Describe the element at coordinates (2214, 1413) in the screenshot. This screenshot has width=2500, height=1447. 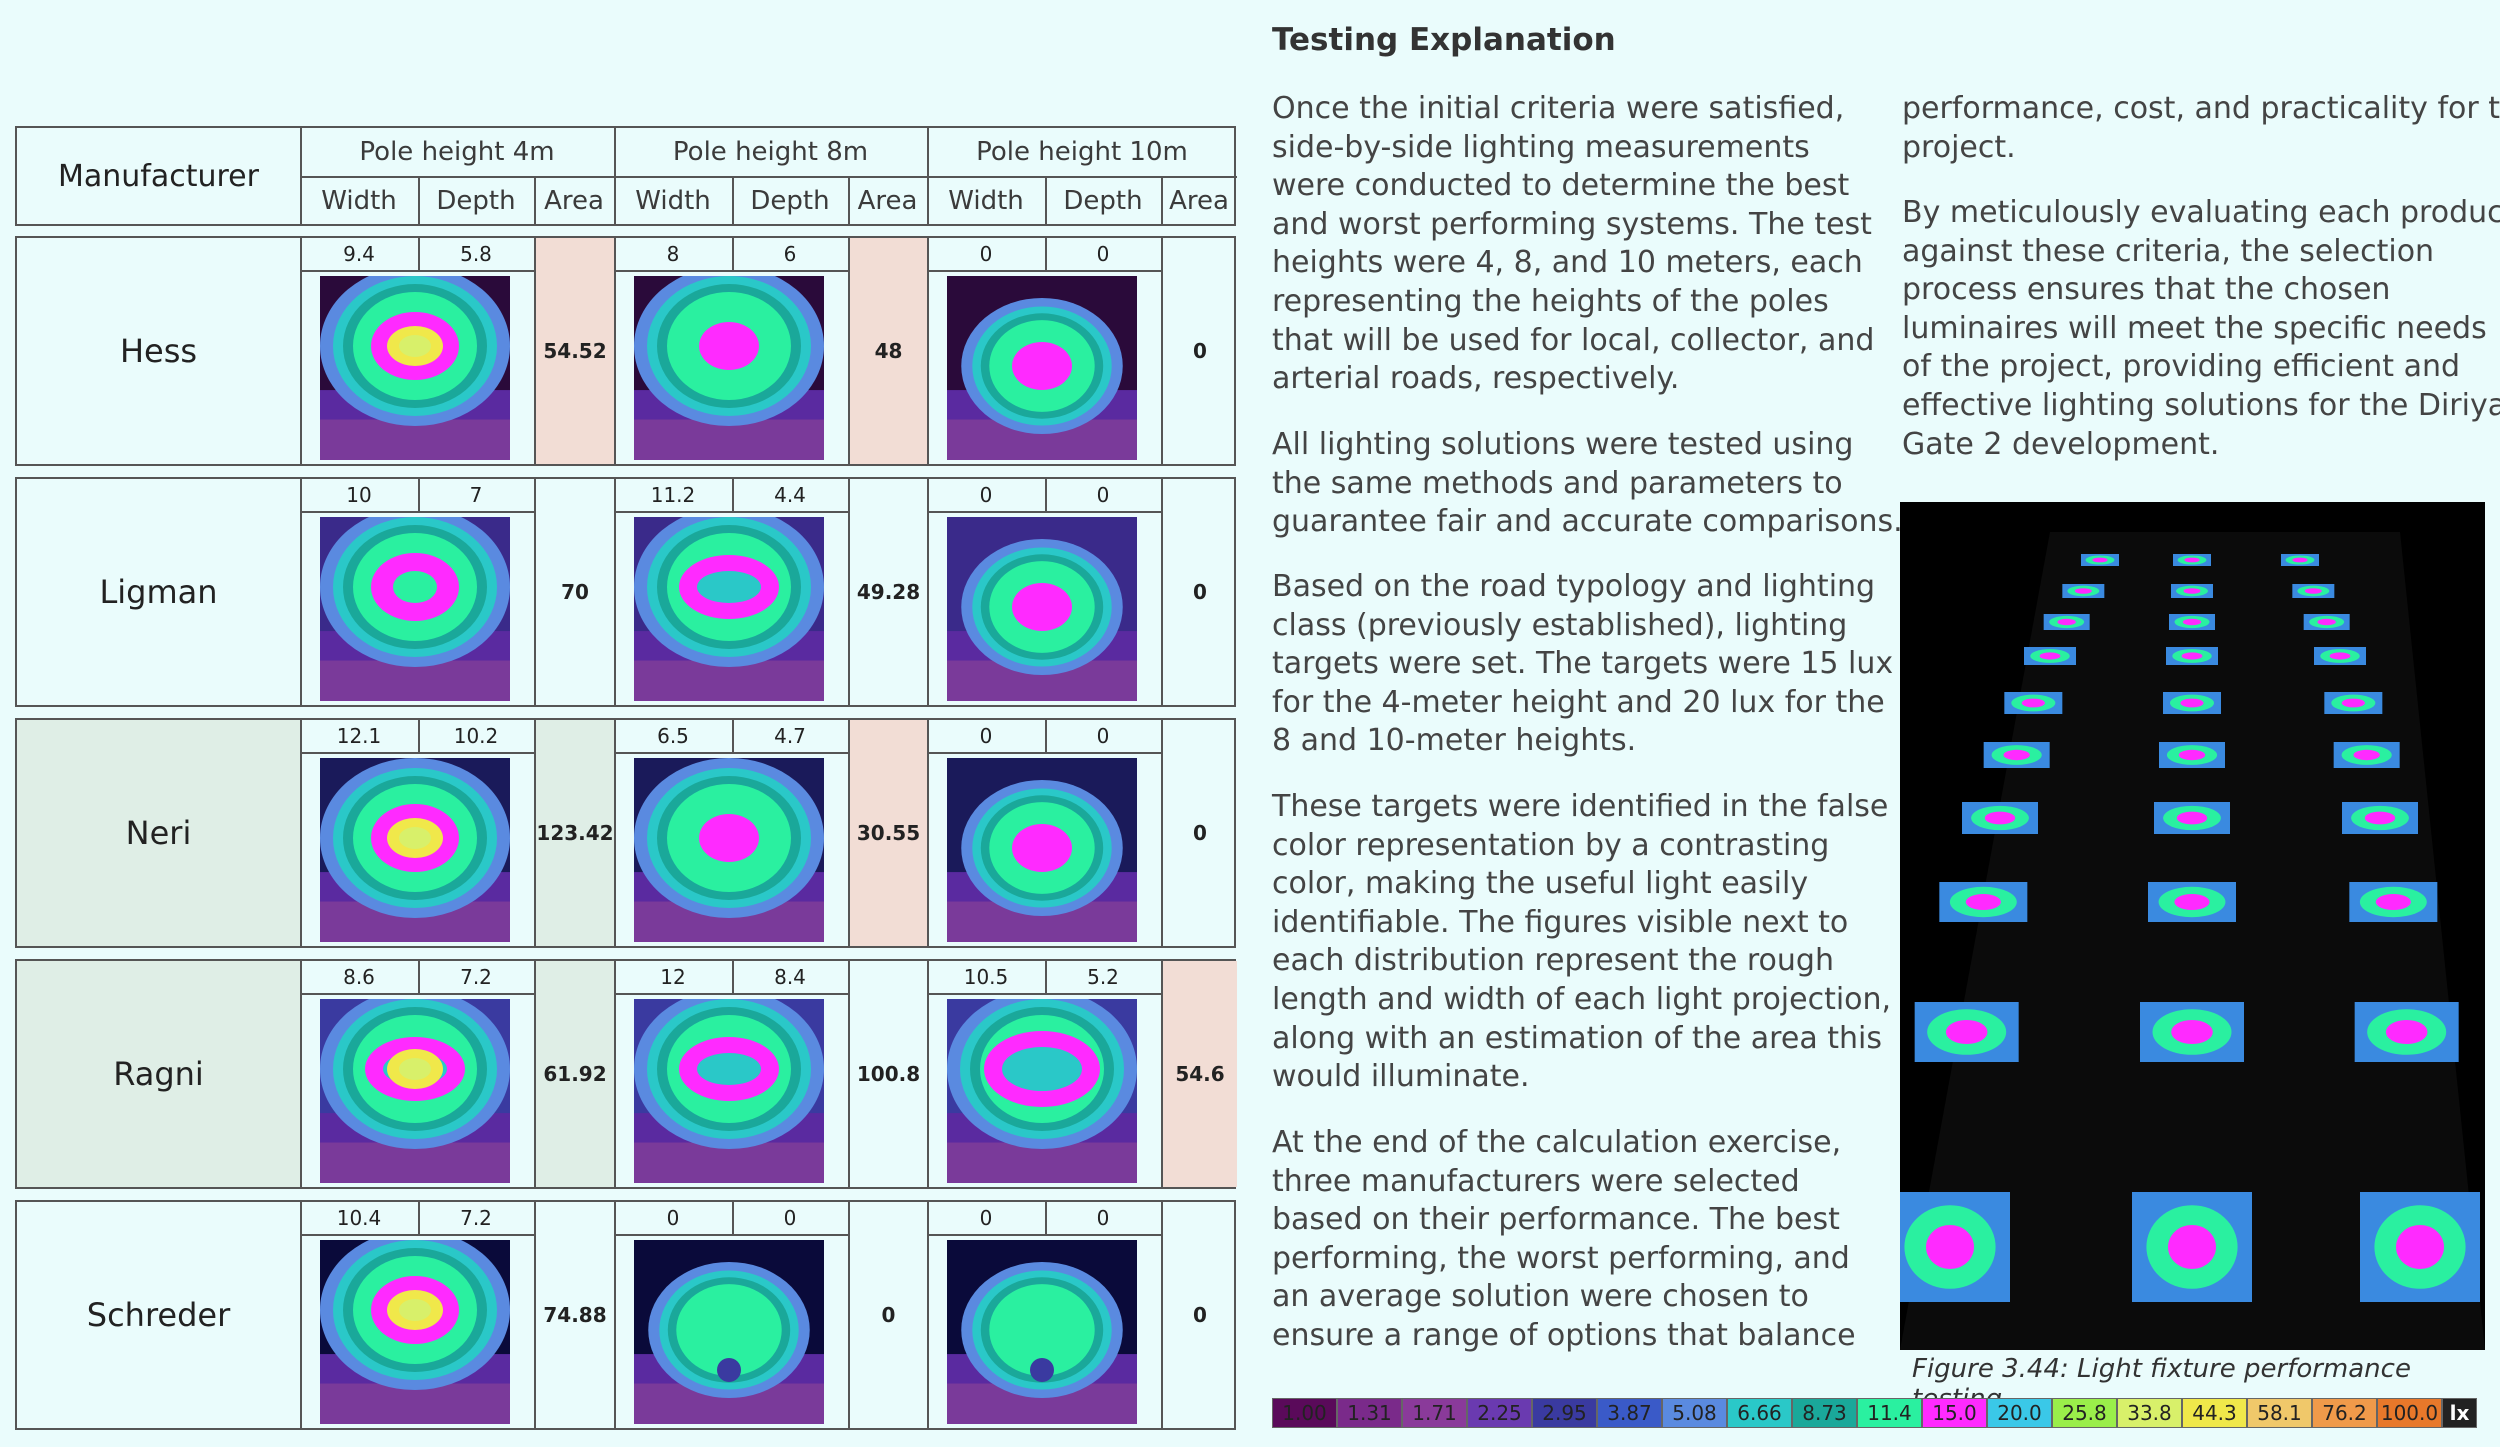
I see `legend-stop: 44.3` at that location.